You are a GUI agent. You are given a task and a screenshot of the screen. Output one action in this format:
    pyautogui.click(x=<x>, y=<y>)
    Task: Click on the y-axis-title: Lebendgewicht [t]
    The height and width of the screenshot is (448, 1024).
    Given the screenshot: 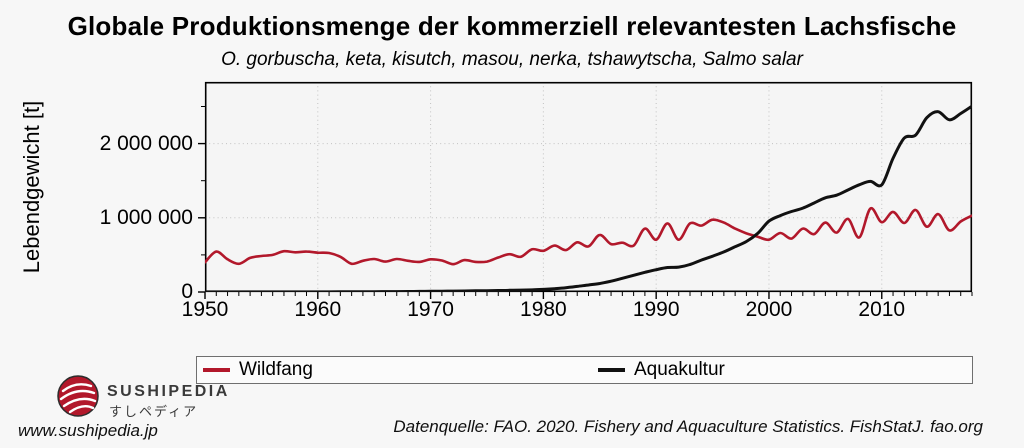 What is the action you would take?
    pyautogui.click(x=31, y=187)
    